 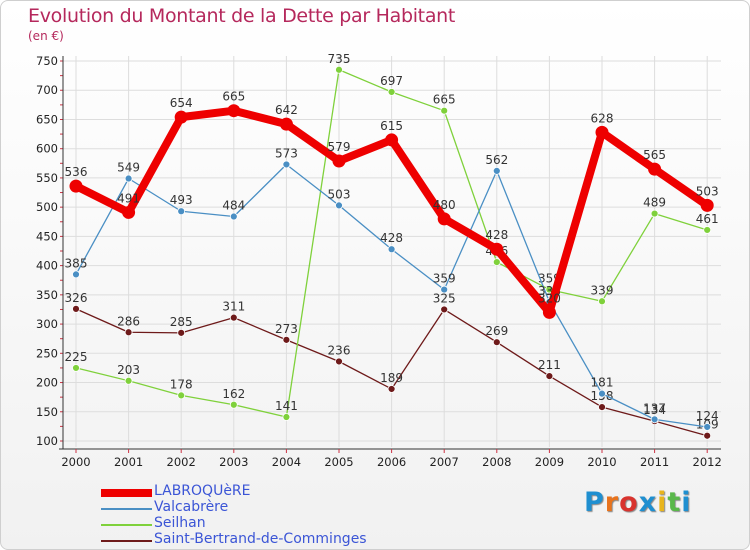 What do you see at coordinates (47, 295) in the screenshot?
I see `y-tick-label: 350` at bounding box center [47, 295].